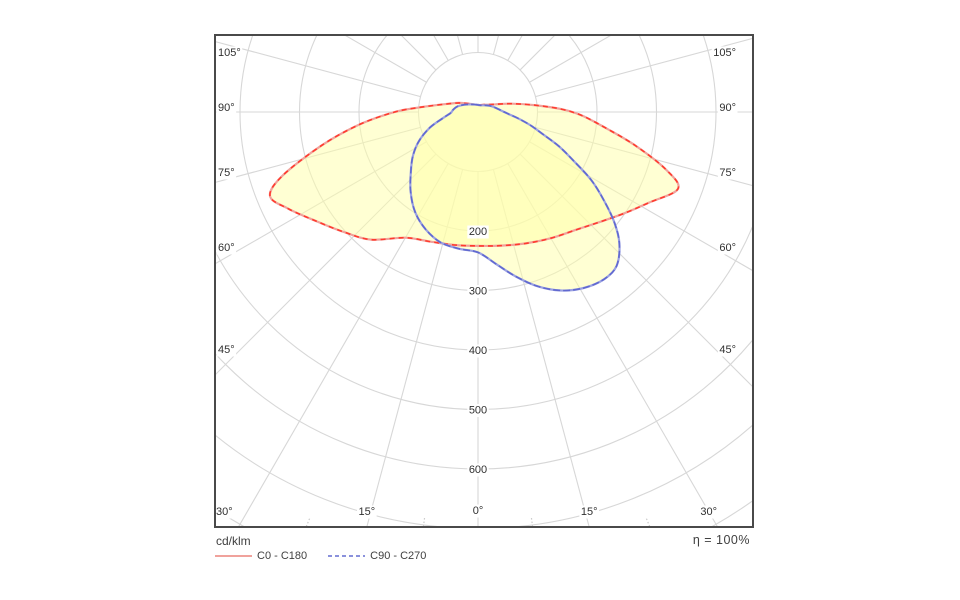 The image size is (960, 600). I want to click on grid-minor-ticks, so click(478, 521).